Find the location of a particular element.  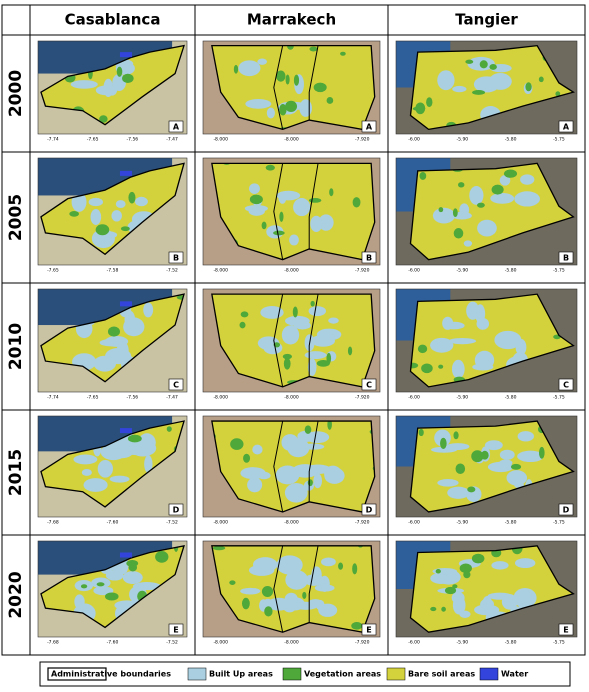

panel-letter: C is located at coordinates (176, 385).